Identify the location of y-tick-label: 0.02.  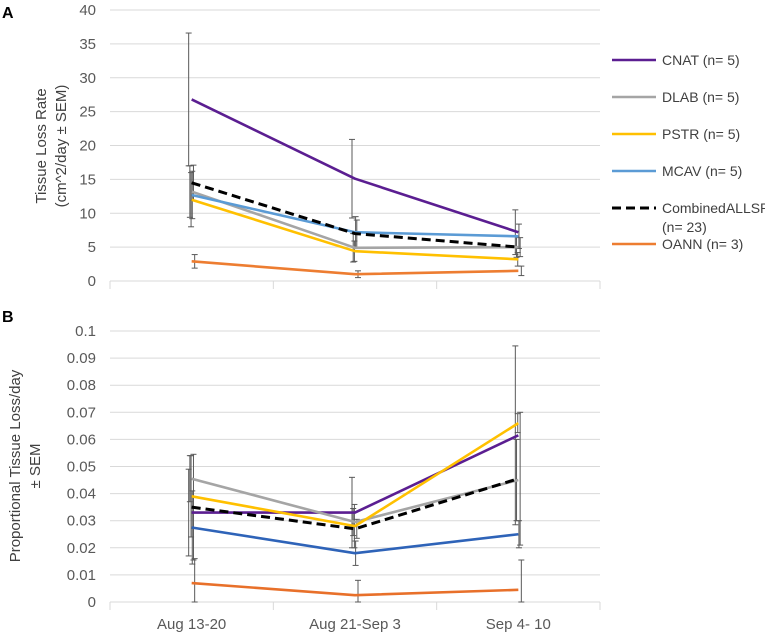
(81, 548).